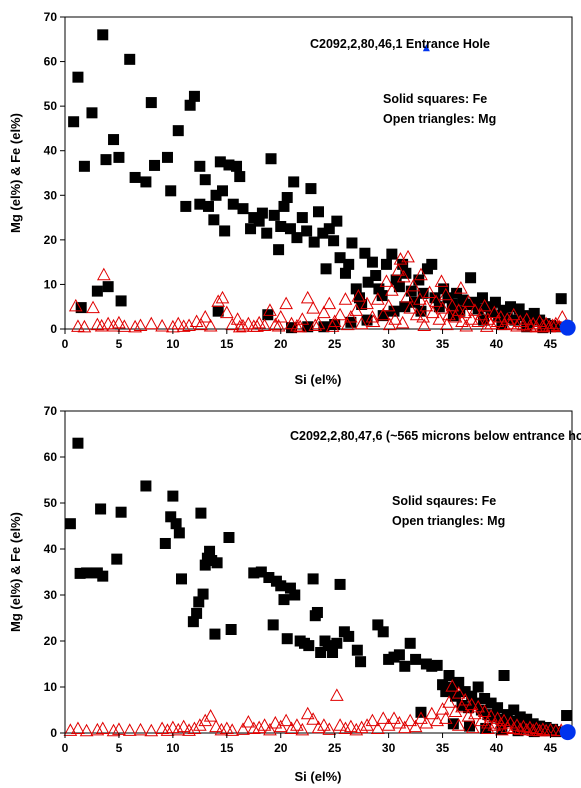 This screenshot has height=788, width=581. Describe the element at coordinates (389, 748) in the screenshot. I see `x-tick-label: 30` at that location.